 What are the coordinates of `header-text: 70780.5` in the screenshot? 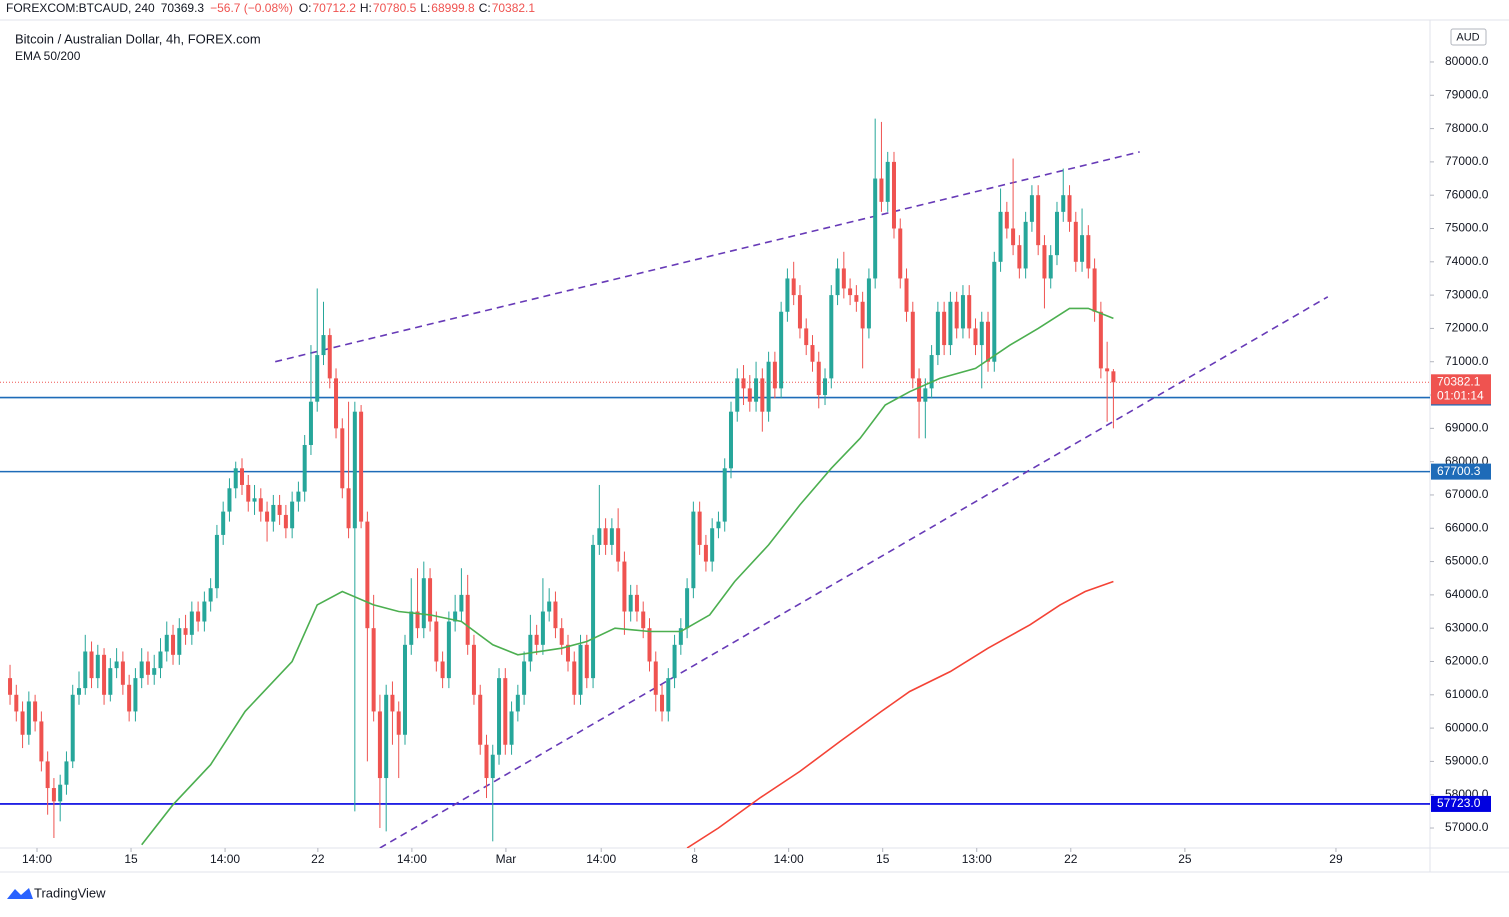 It's located at (395, 8).